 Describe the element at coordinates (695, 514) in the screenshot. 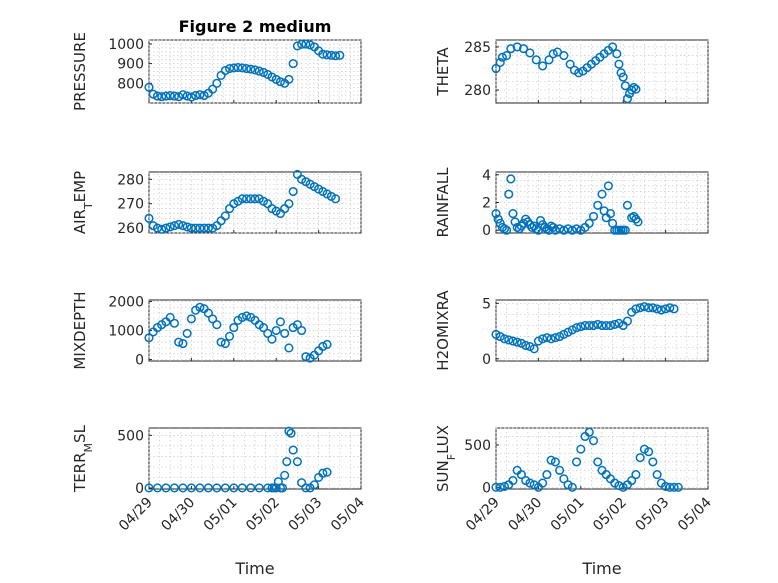

I see `x-tick-label: 05/04` at that location.